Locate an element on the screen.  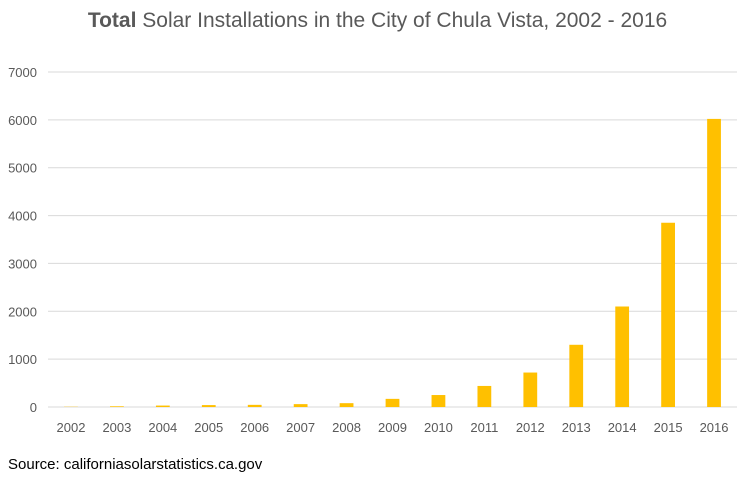
y-tick-label: 0 is located at coordinates (33, 407).